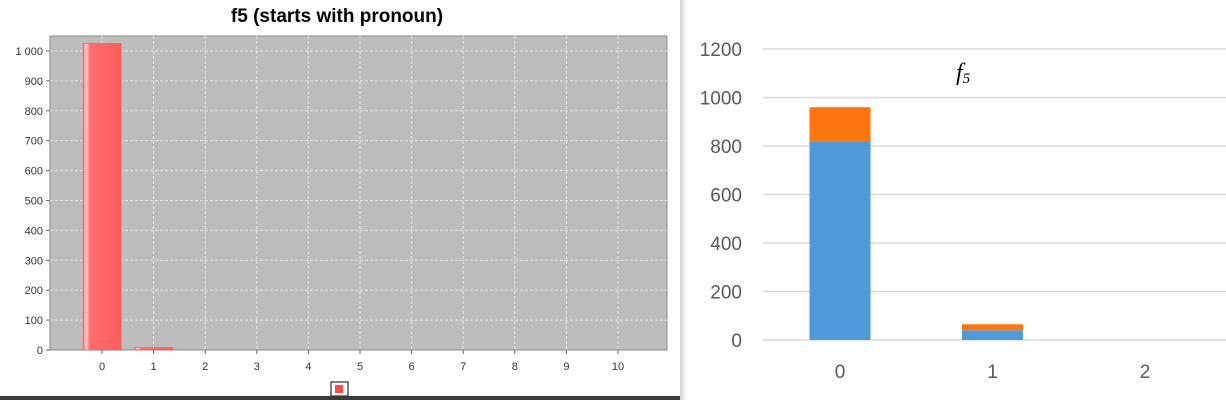 Image resolution: width=1226 pixels, height=400 pixels. I want to click on left-xtick-label: 10, so click(618, 367).